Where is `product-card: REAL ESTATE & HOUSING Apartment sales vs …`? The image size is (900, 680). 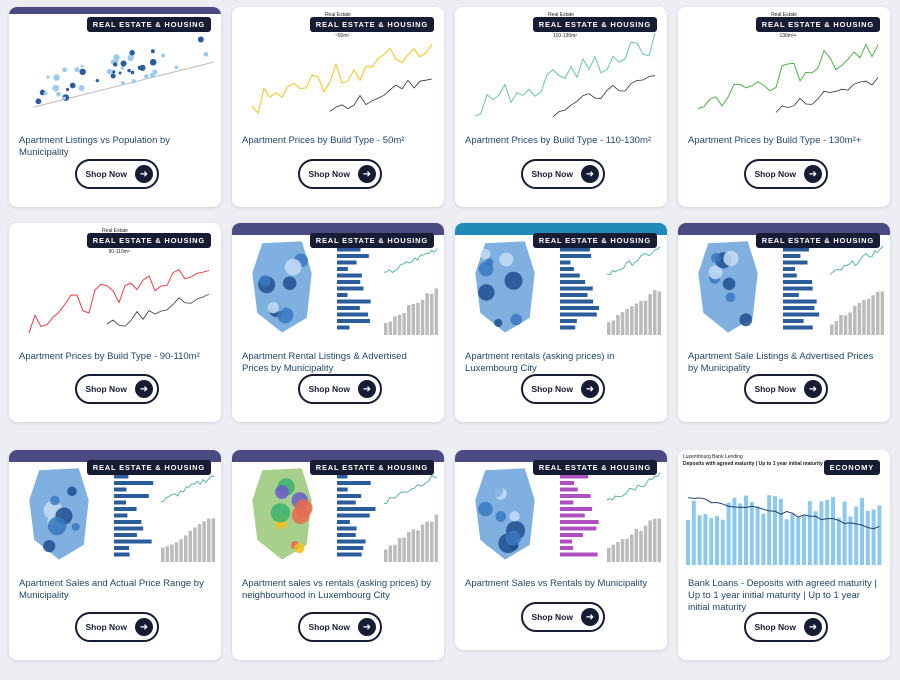 product-card: REAL ESTATE & HOUSING Apartment sales vs … is located at coordinates (338, 555).